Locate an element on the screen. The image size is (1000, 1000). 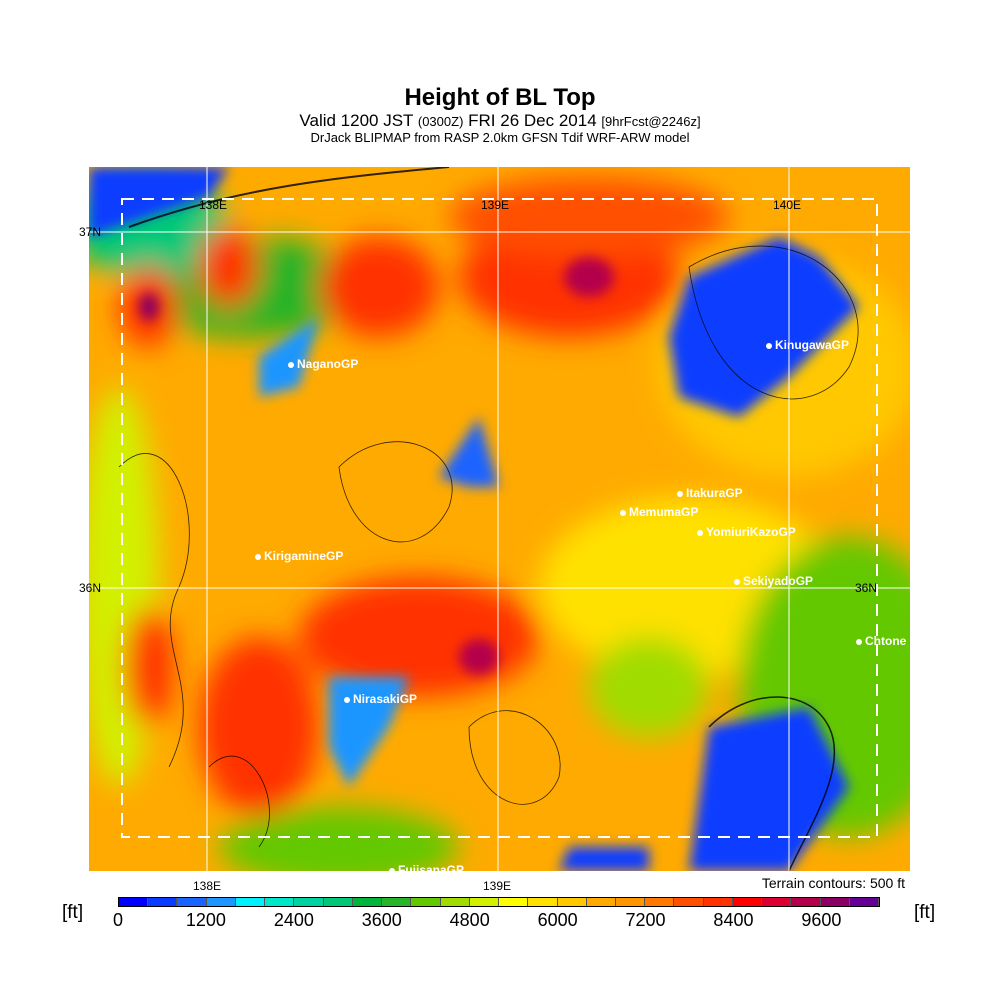
forecast-run: [9hrFcst@2246z] is located at coordinates (651, 121).